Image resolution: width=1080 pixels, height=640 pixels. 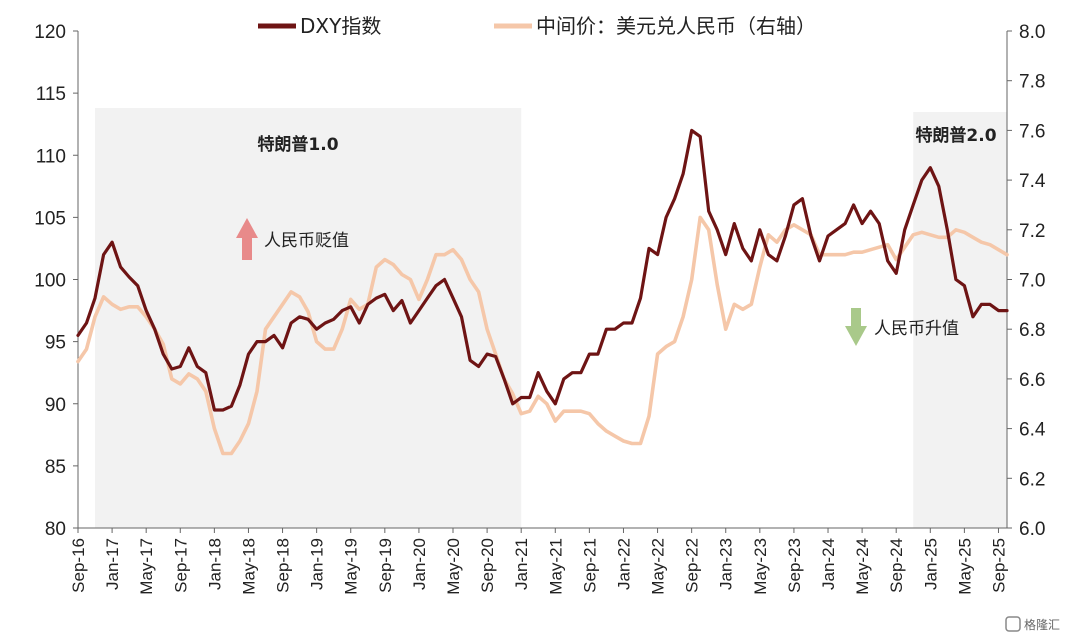 What do you see at coordinates (146, 566) in the screenshot?
I see `x-tick-label: May-17` at bounding box center [146, 566].